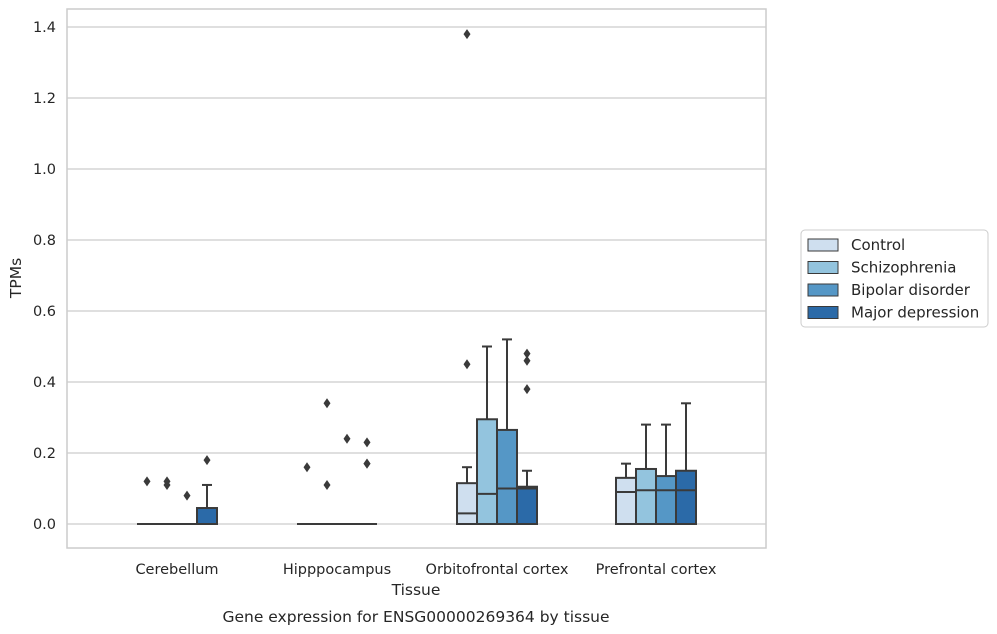  Describe the element at coordinates (44, 276) in the screenshot. I see `y-tick-labels: 0.0 0.2 0.4 0.6 0.8 1.0 1.2 1.4` at that location.